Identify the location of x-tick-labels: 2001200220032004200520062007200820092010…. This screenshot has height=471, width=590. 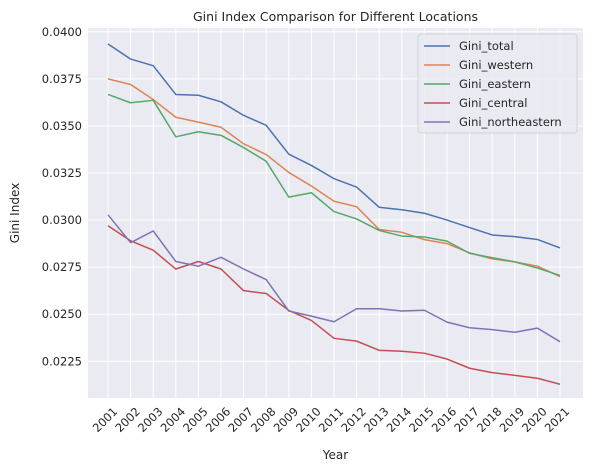
(331, 419).